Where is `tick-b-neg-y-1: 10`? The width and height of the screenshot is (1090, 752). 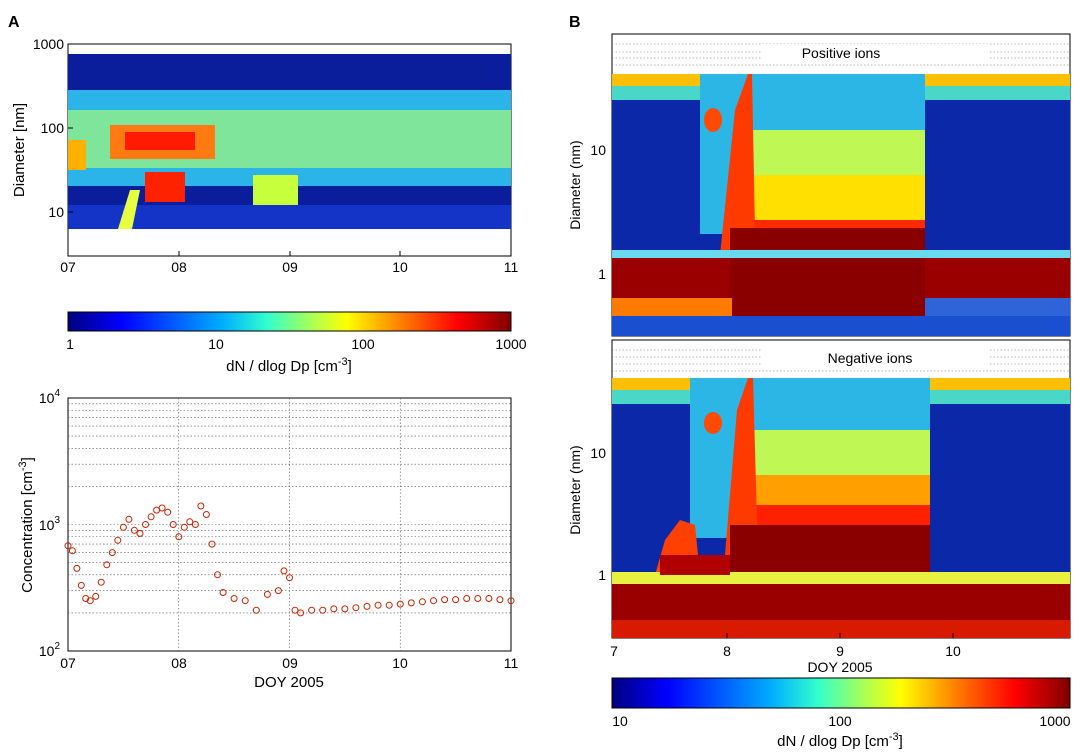
tick-b-neg-y-1: 10 is located at coordinates (598, 453).